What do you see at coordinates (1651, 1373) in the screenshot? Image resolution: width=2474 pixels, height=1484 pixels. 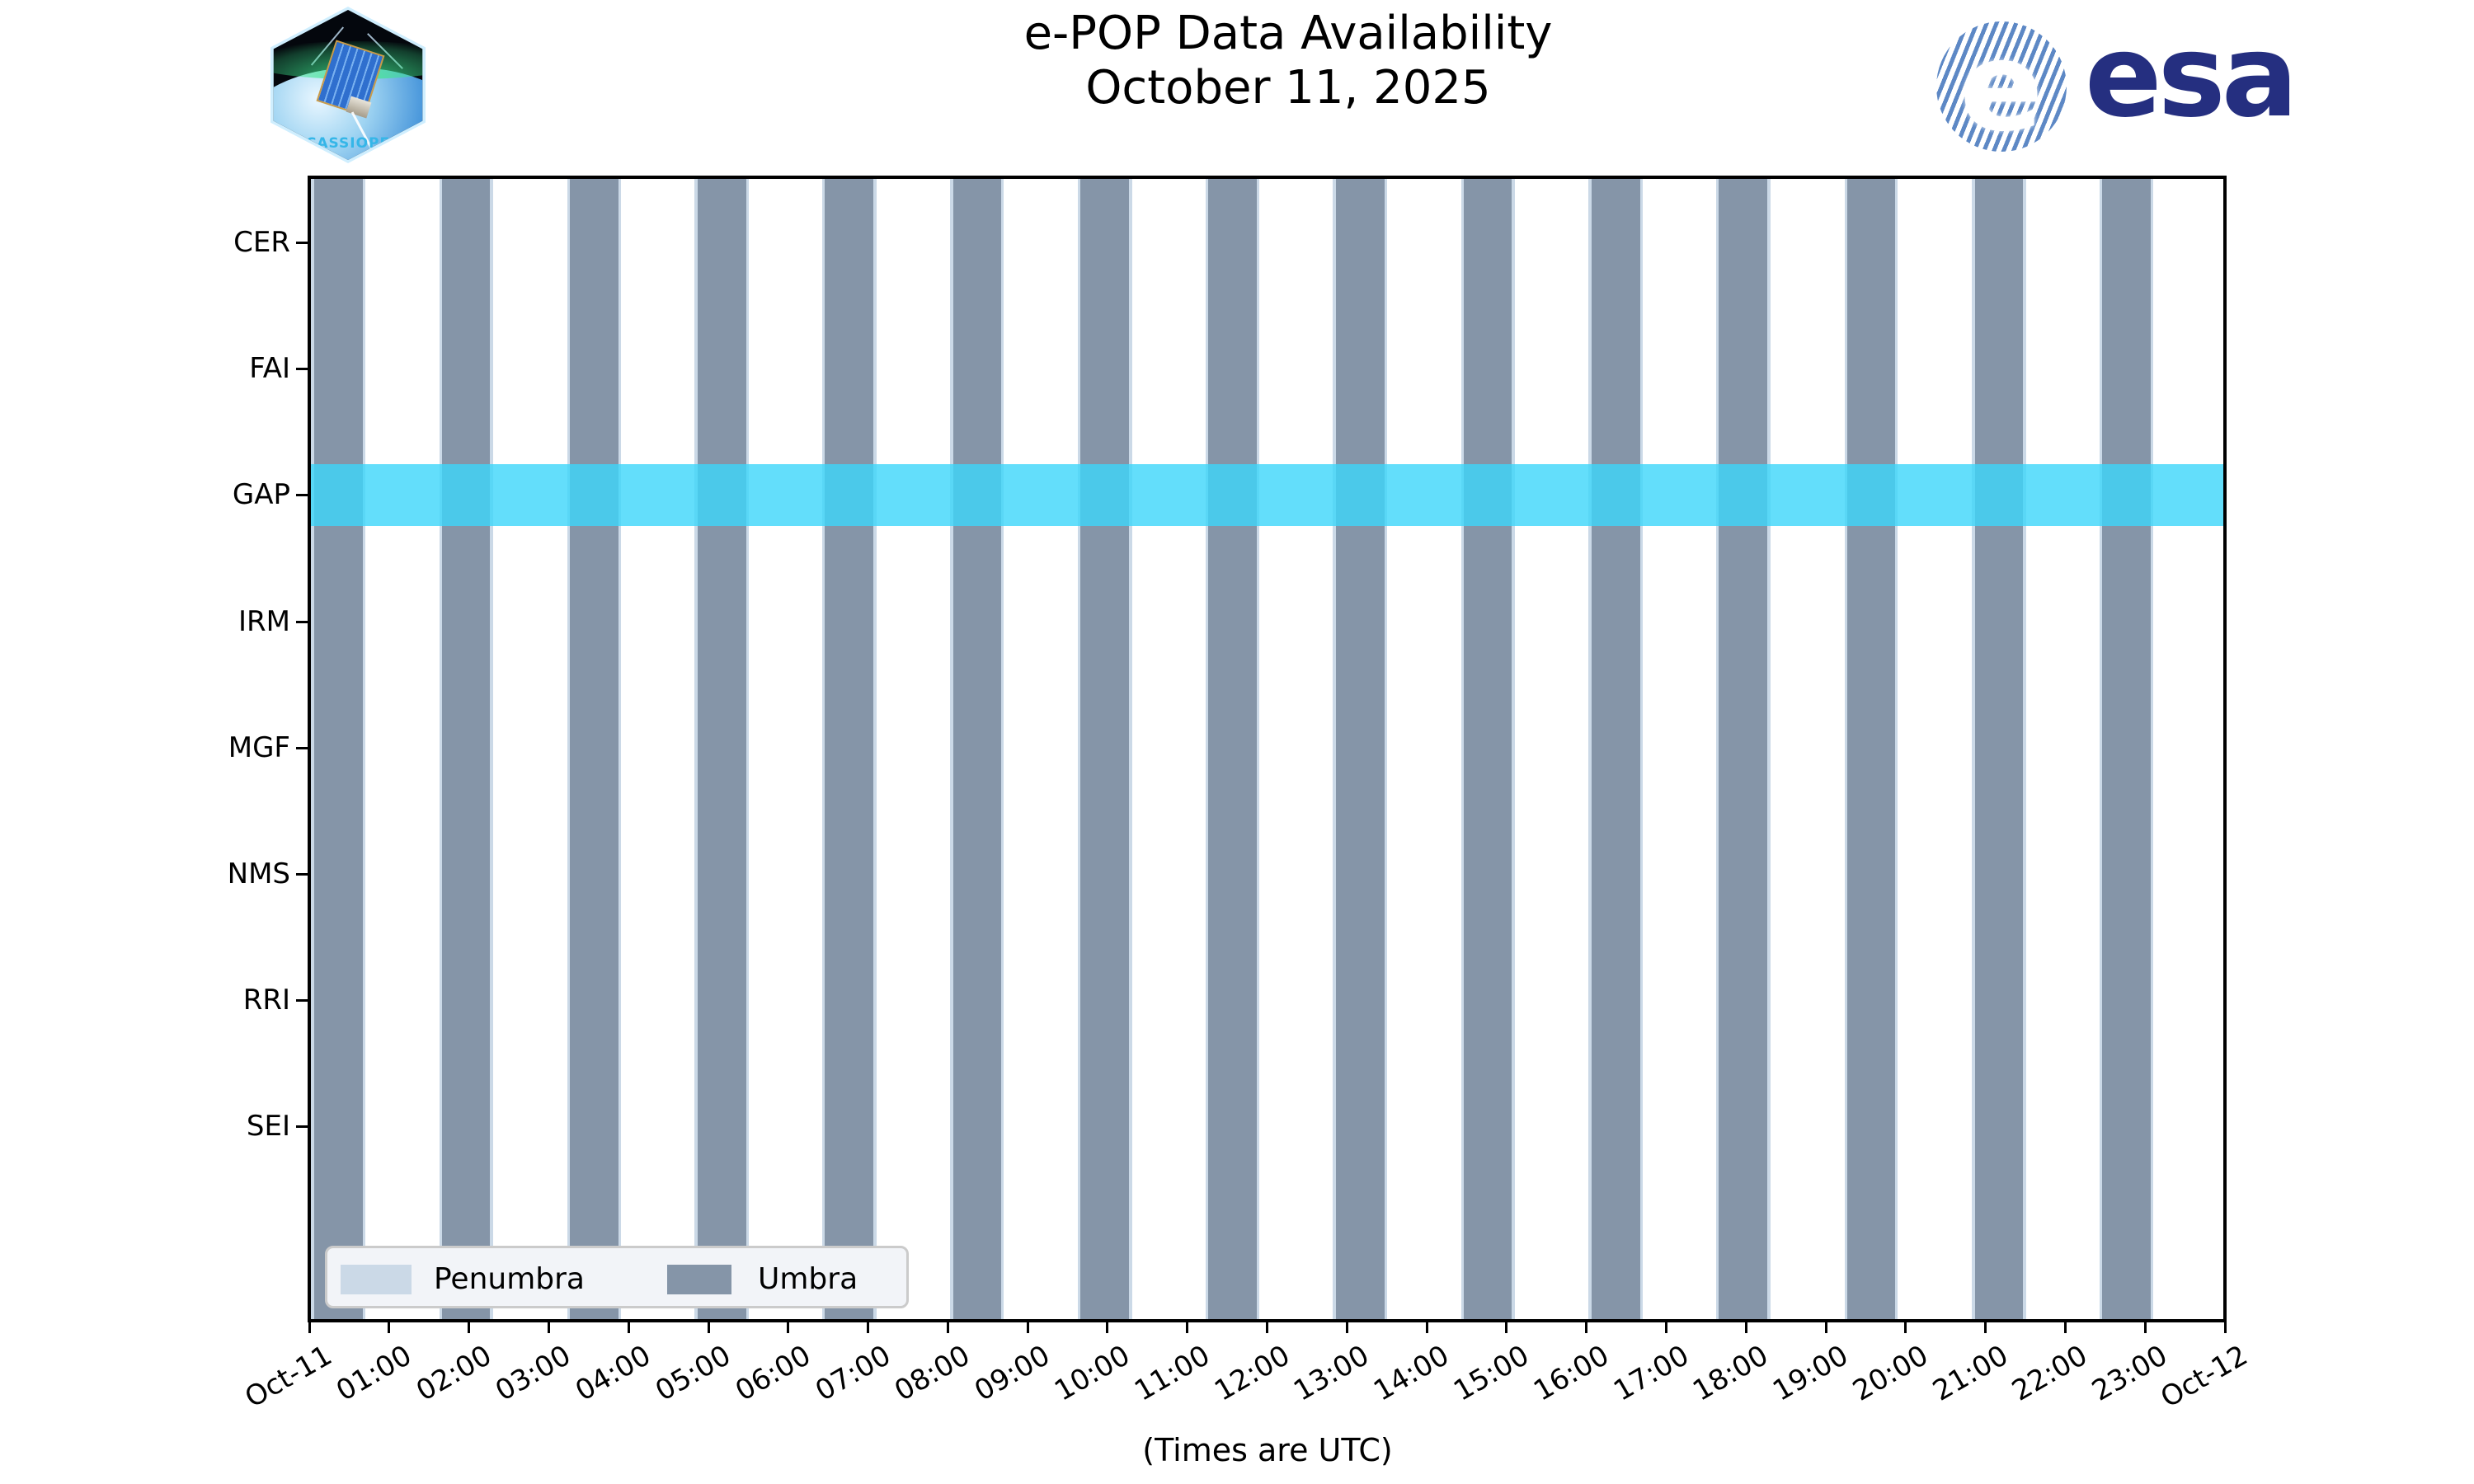 I see `xaxis-label: 17:00` at bounding box center [1651, 1373].